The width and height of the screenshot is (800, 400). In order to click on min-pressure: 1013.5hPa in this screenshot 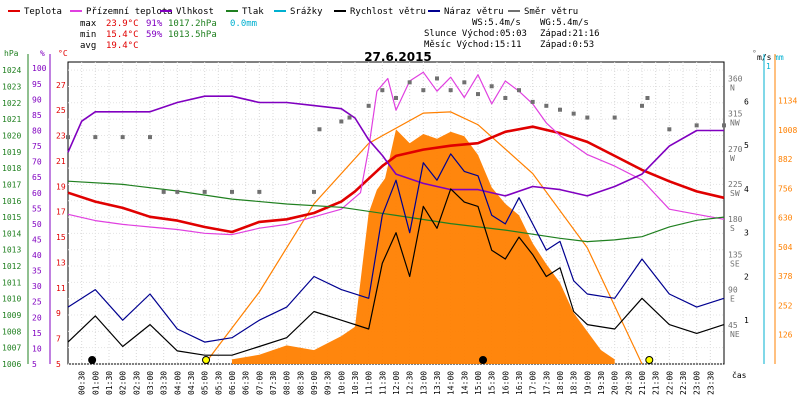, I will do `click(192, 35)`.